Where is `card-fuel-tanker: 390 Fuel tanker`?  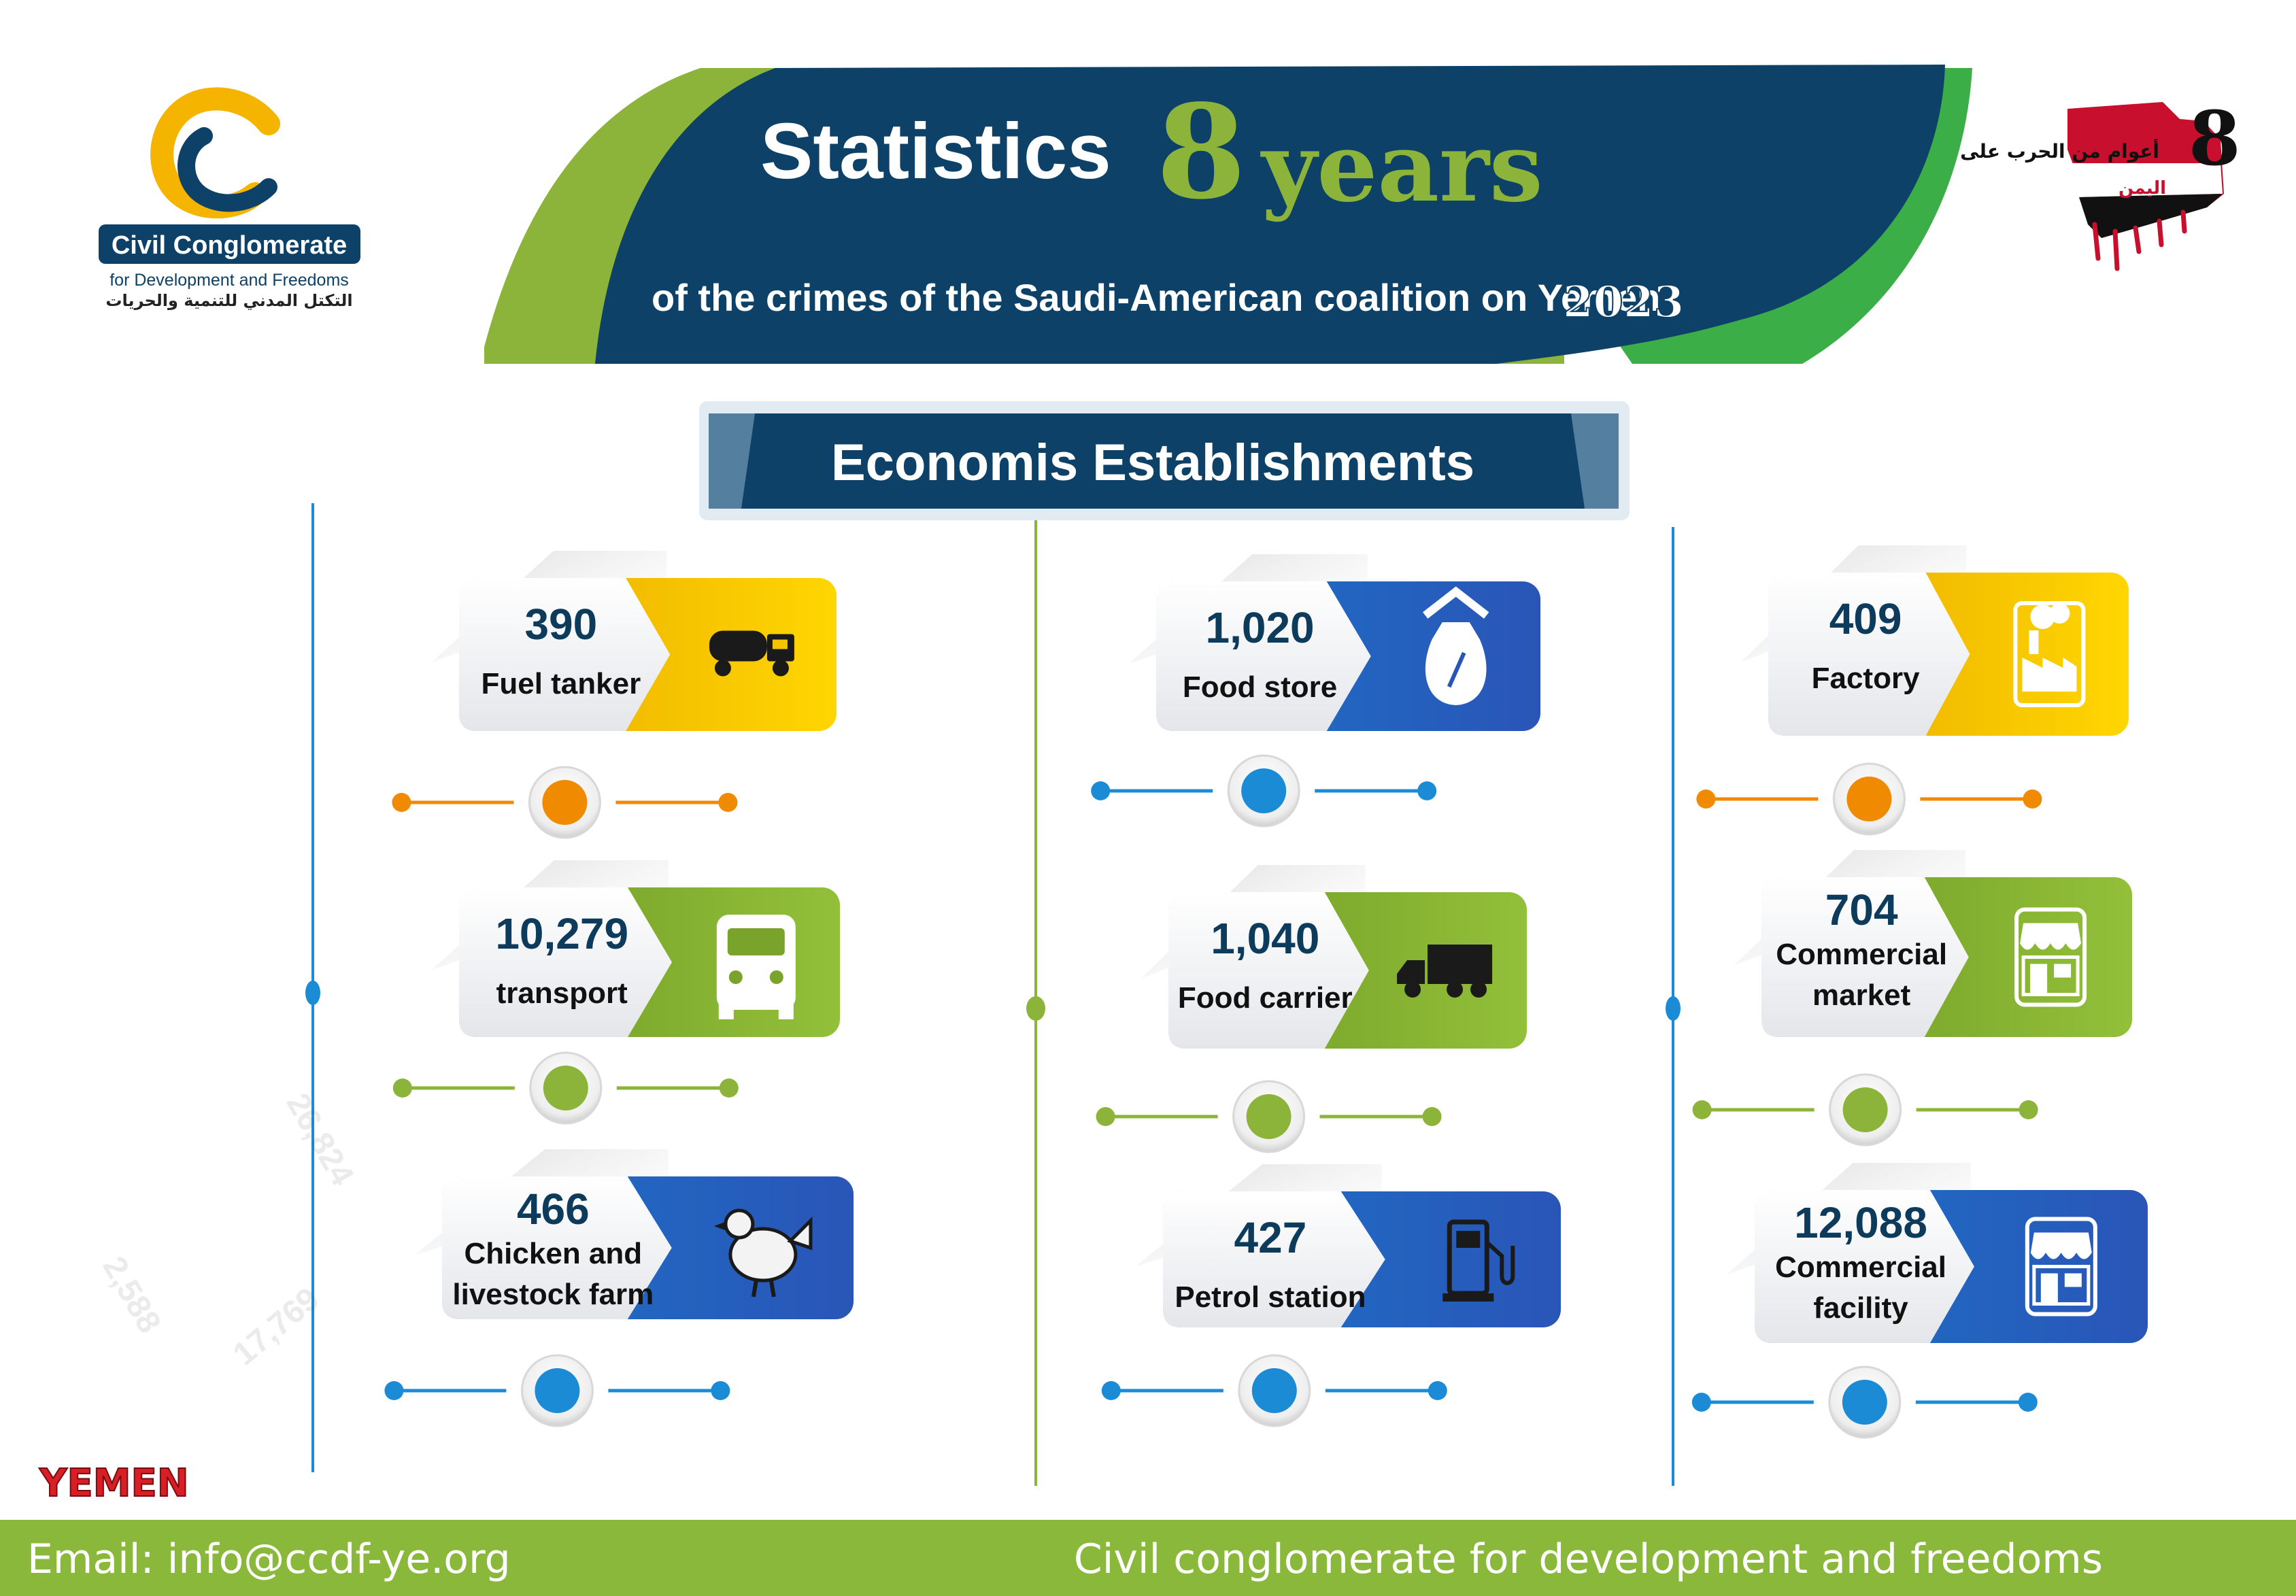 card-fuel-tanker: 390 Fuel tanker is located at coordinates (634, 641).